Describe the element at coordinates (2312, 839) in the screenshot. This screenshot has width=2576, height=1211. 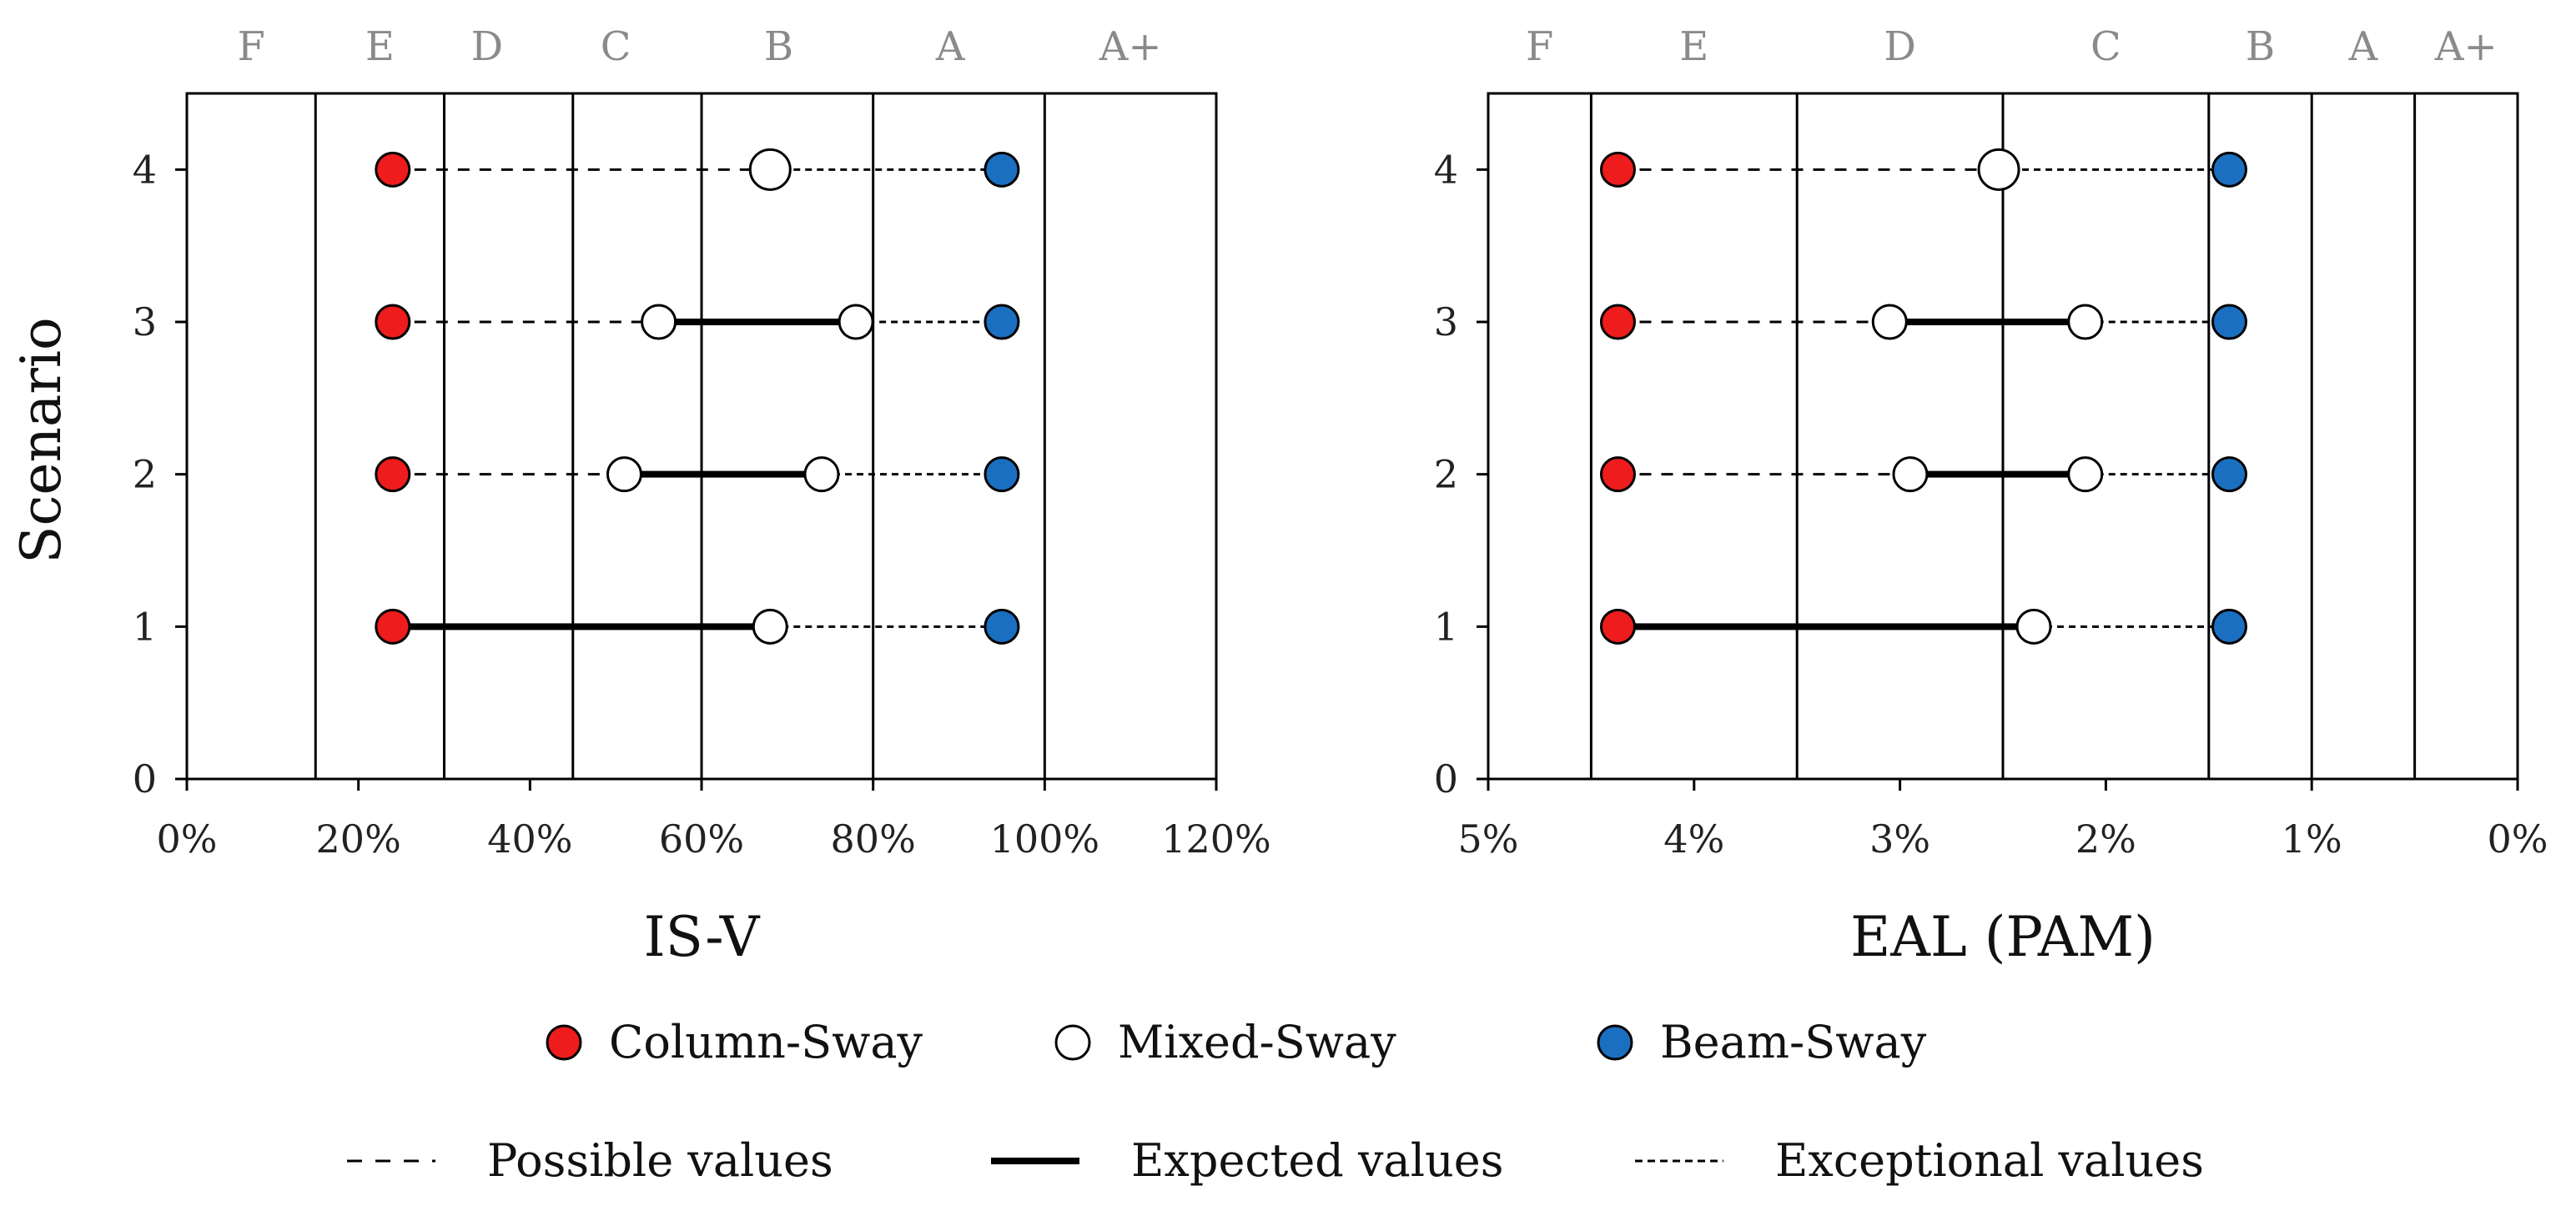
I see `x-tick-label: 1%` at that location.